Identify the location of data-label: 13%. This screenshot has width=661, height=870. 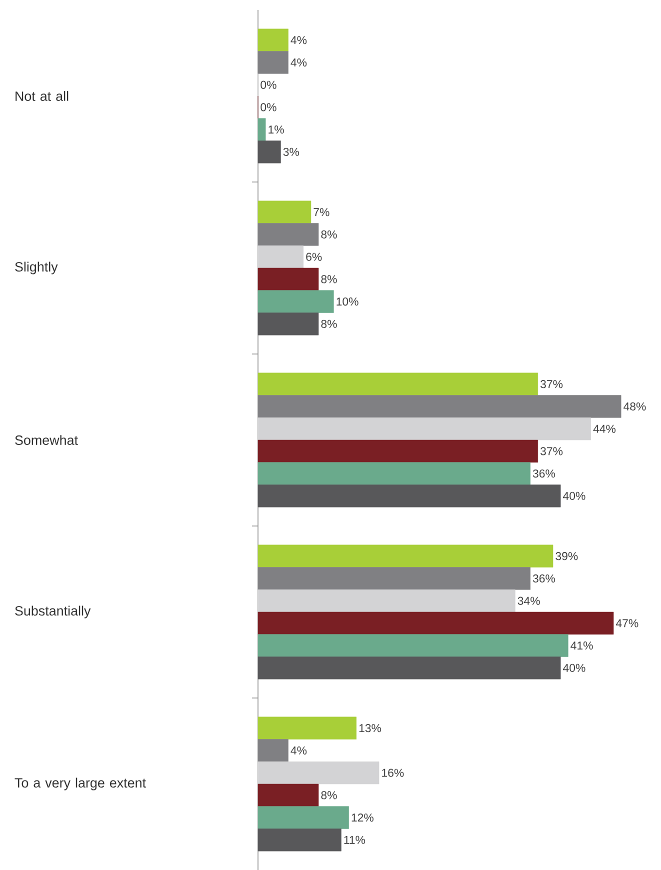
(370, 728).